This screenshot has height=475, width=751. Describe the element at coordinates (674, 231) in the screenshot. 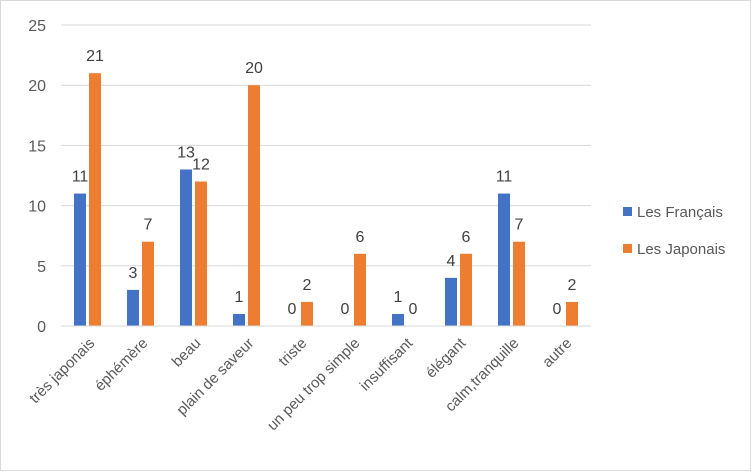

I see `legend: Les Français Les Japonais` at that location.